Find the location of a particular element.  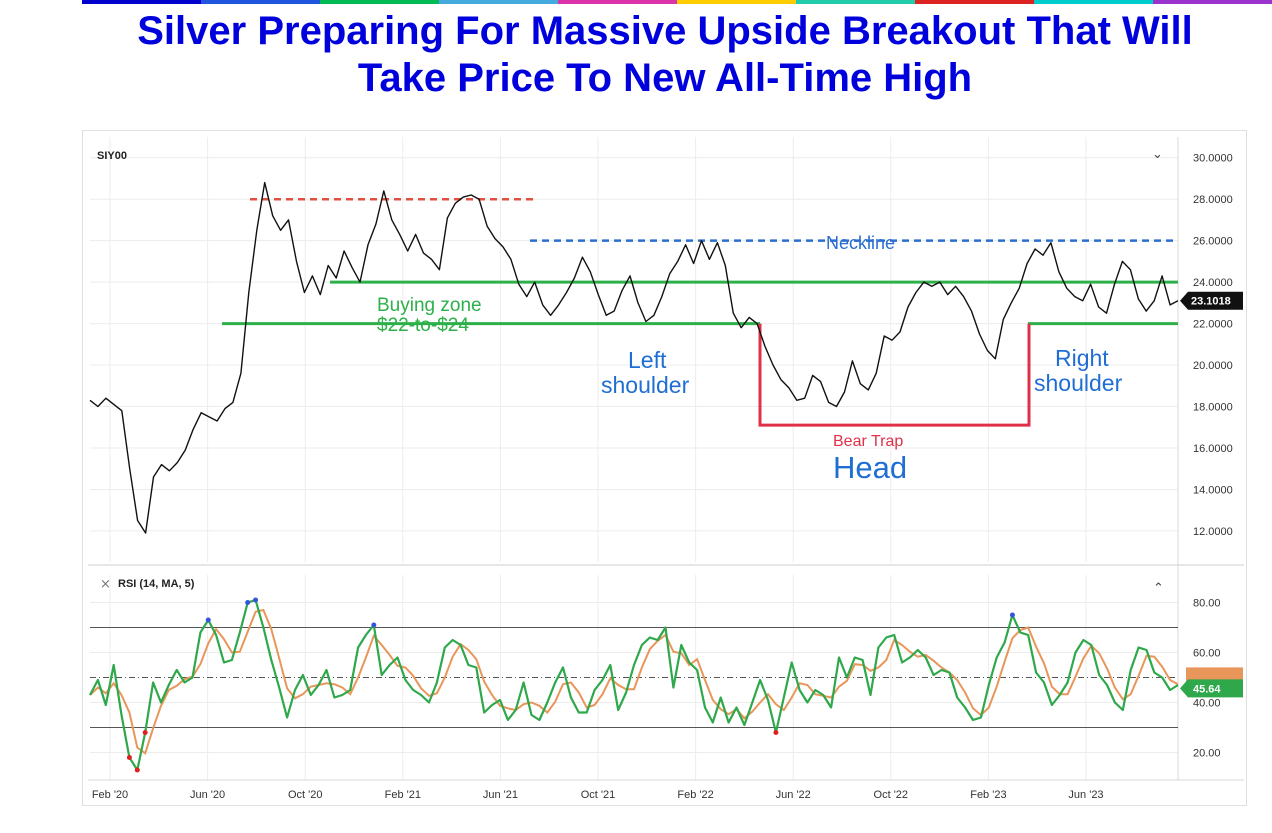

buying-zone-label: Buying zone is located at coordinates (429, 305).